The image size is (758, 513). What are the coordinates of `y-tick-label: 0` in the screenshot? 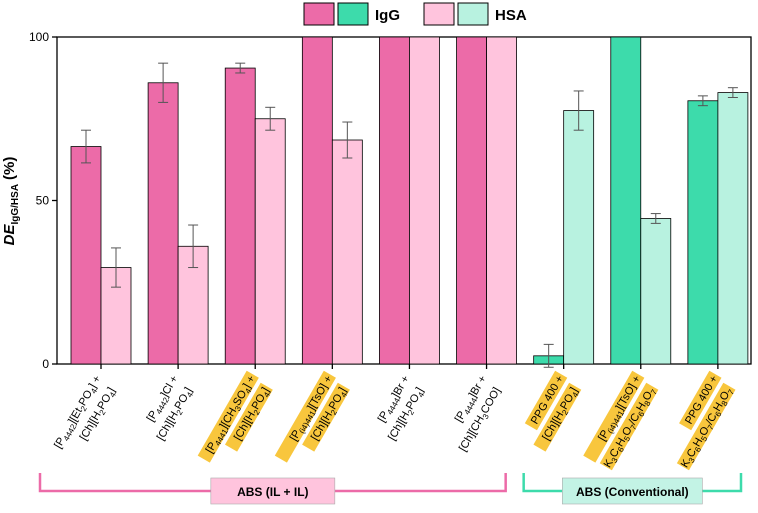 It's located at (45, 364).